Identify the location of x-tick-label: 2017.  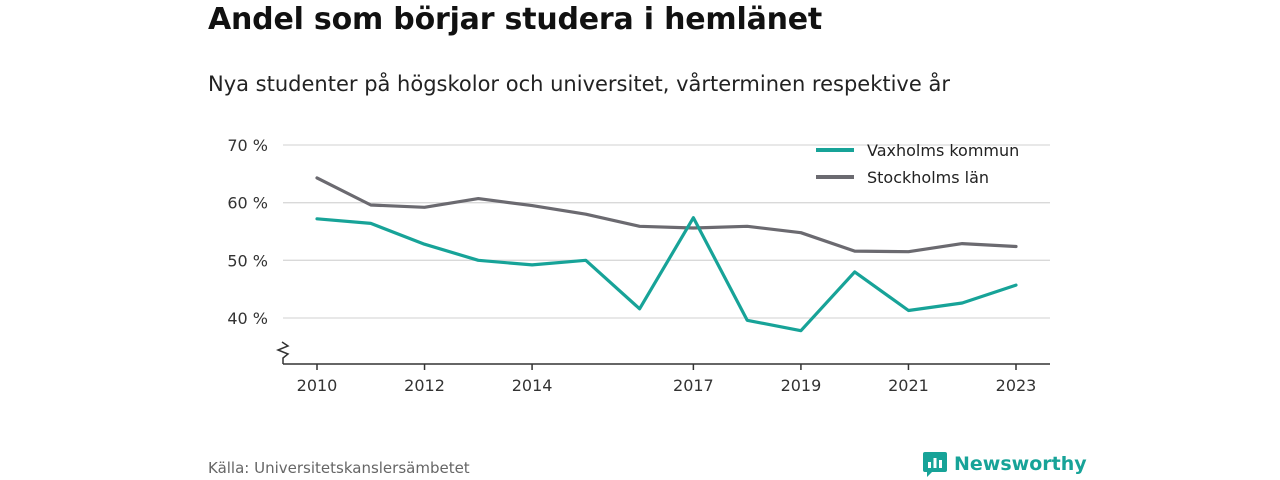
(693, 385).